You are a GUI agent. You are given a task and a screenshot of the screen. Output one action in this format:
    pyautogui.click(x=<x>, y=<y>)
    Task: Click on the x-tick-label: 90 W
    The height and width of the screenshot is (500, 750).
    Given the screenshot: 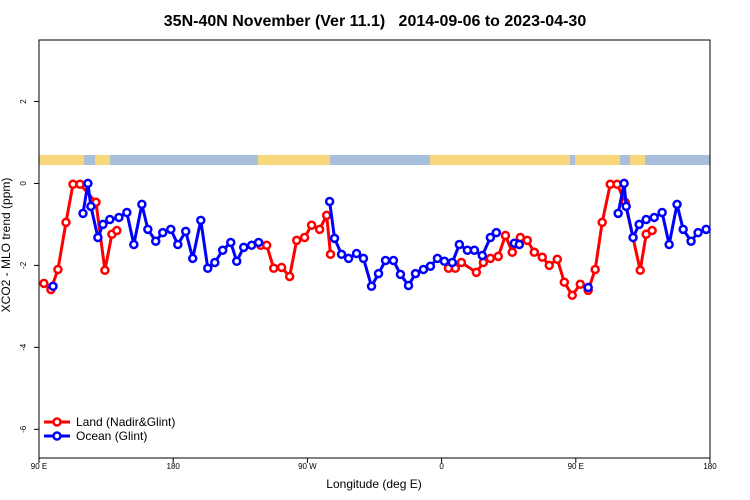 What is the action you would take?
    pyautogui.click(x=307, y=466)
    